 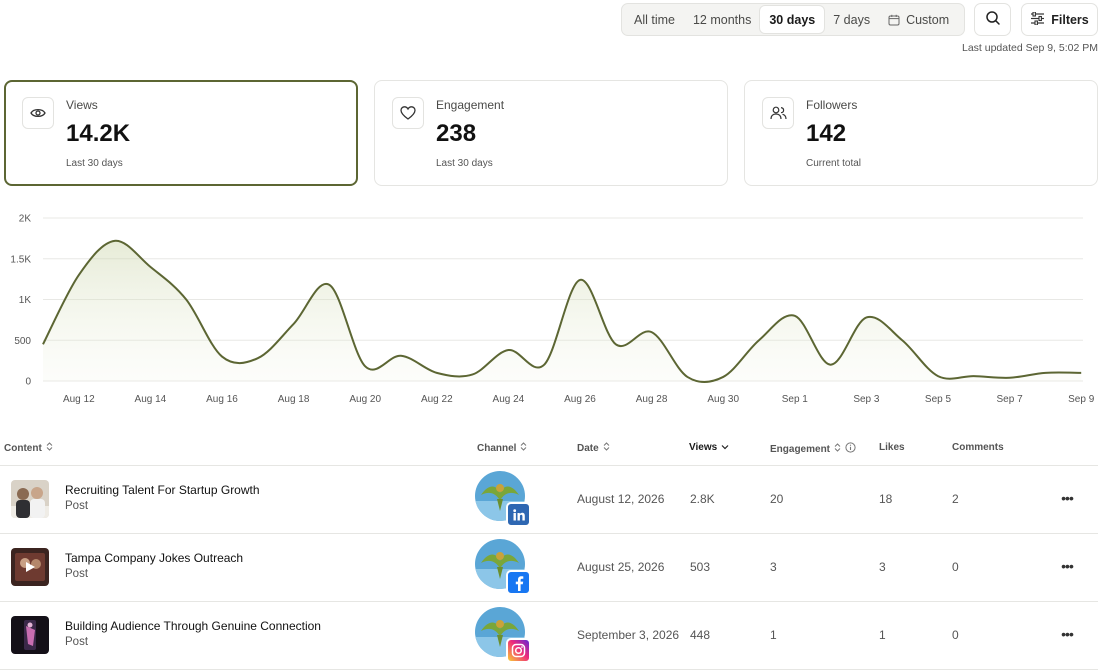 I want to click on search-icon, so click(x=993, y=19).